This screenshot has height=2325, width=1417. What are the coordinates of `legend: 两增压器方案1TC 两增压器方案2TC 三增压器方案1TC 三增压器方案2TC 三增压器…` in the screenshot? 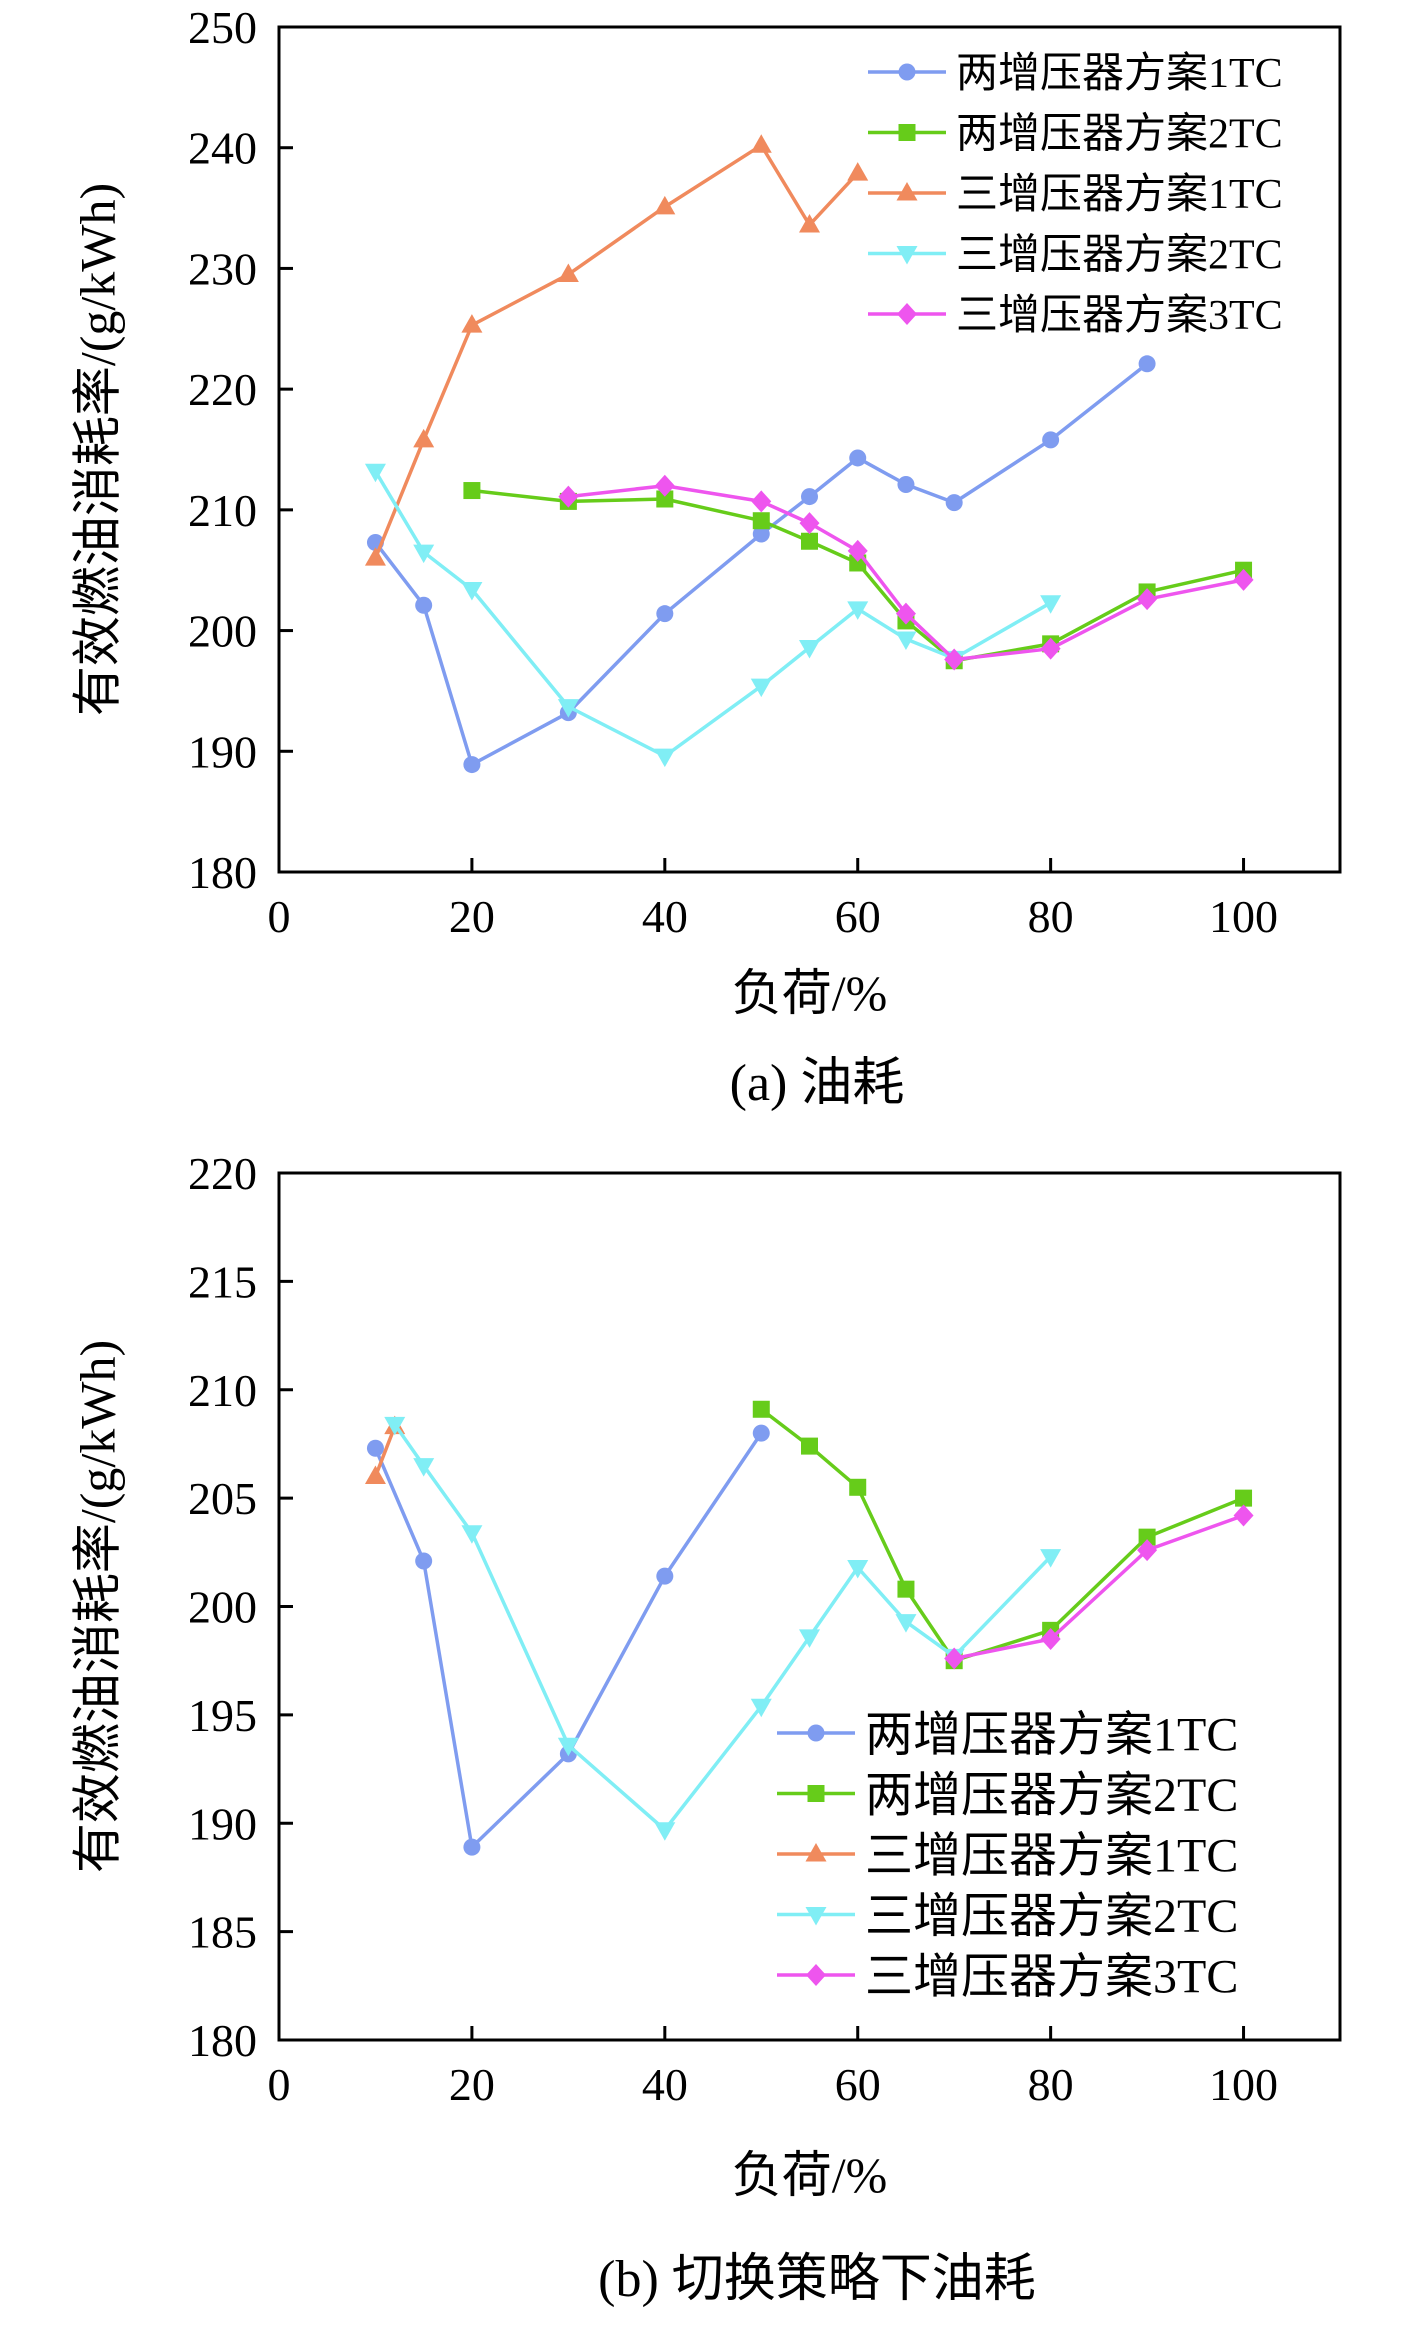 It's located at (1007, 1855).